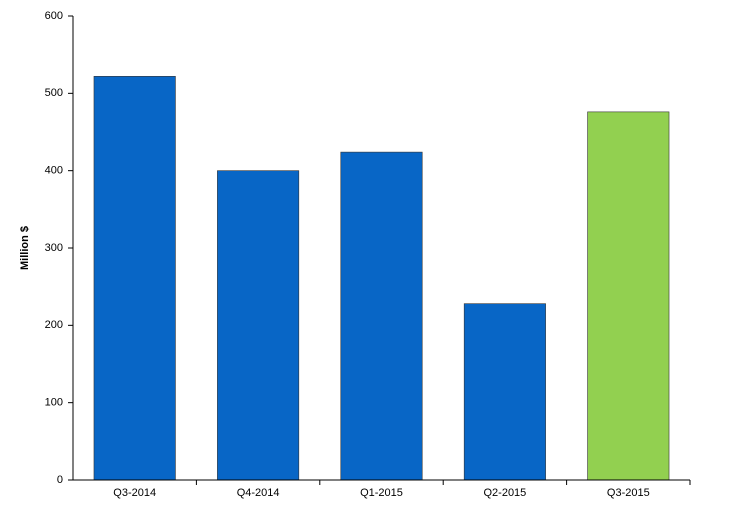 Image resolution: width=731 pixels, height=513 pixels. I want to click on y-tick-label: 300, so click(54, 248).